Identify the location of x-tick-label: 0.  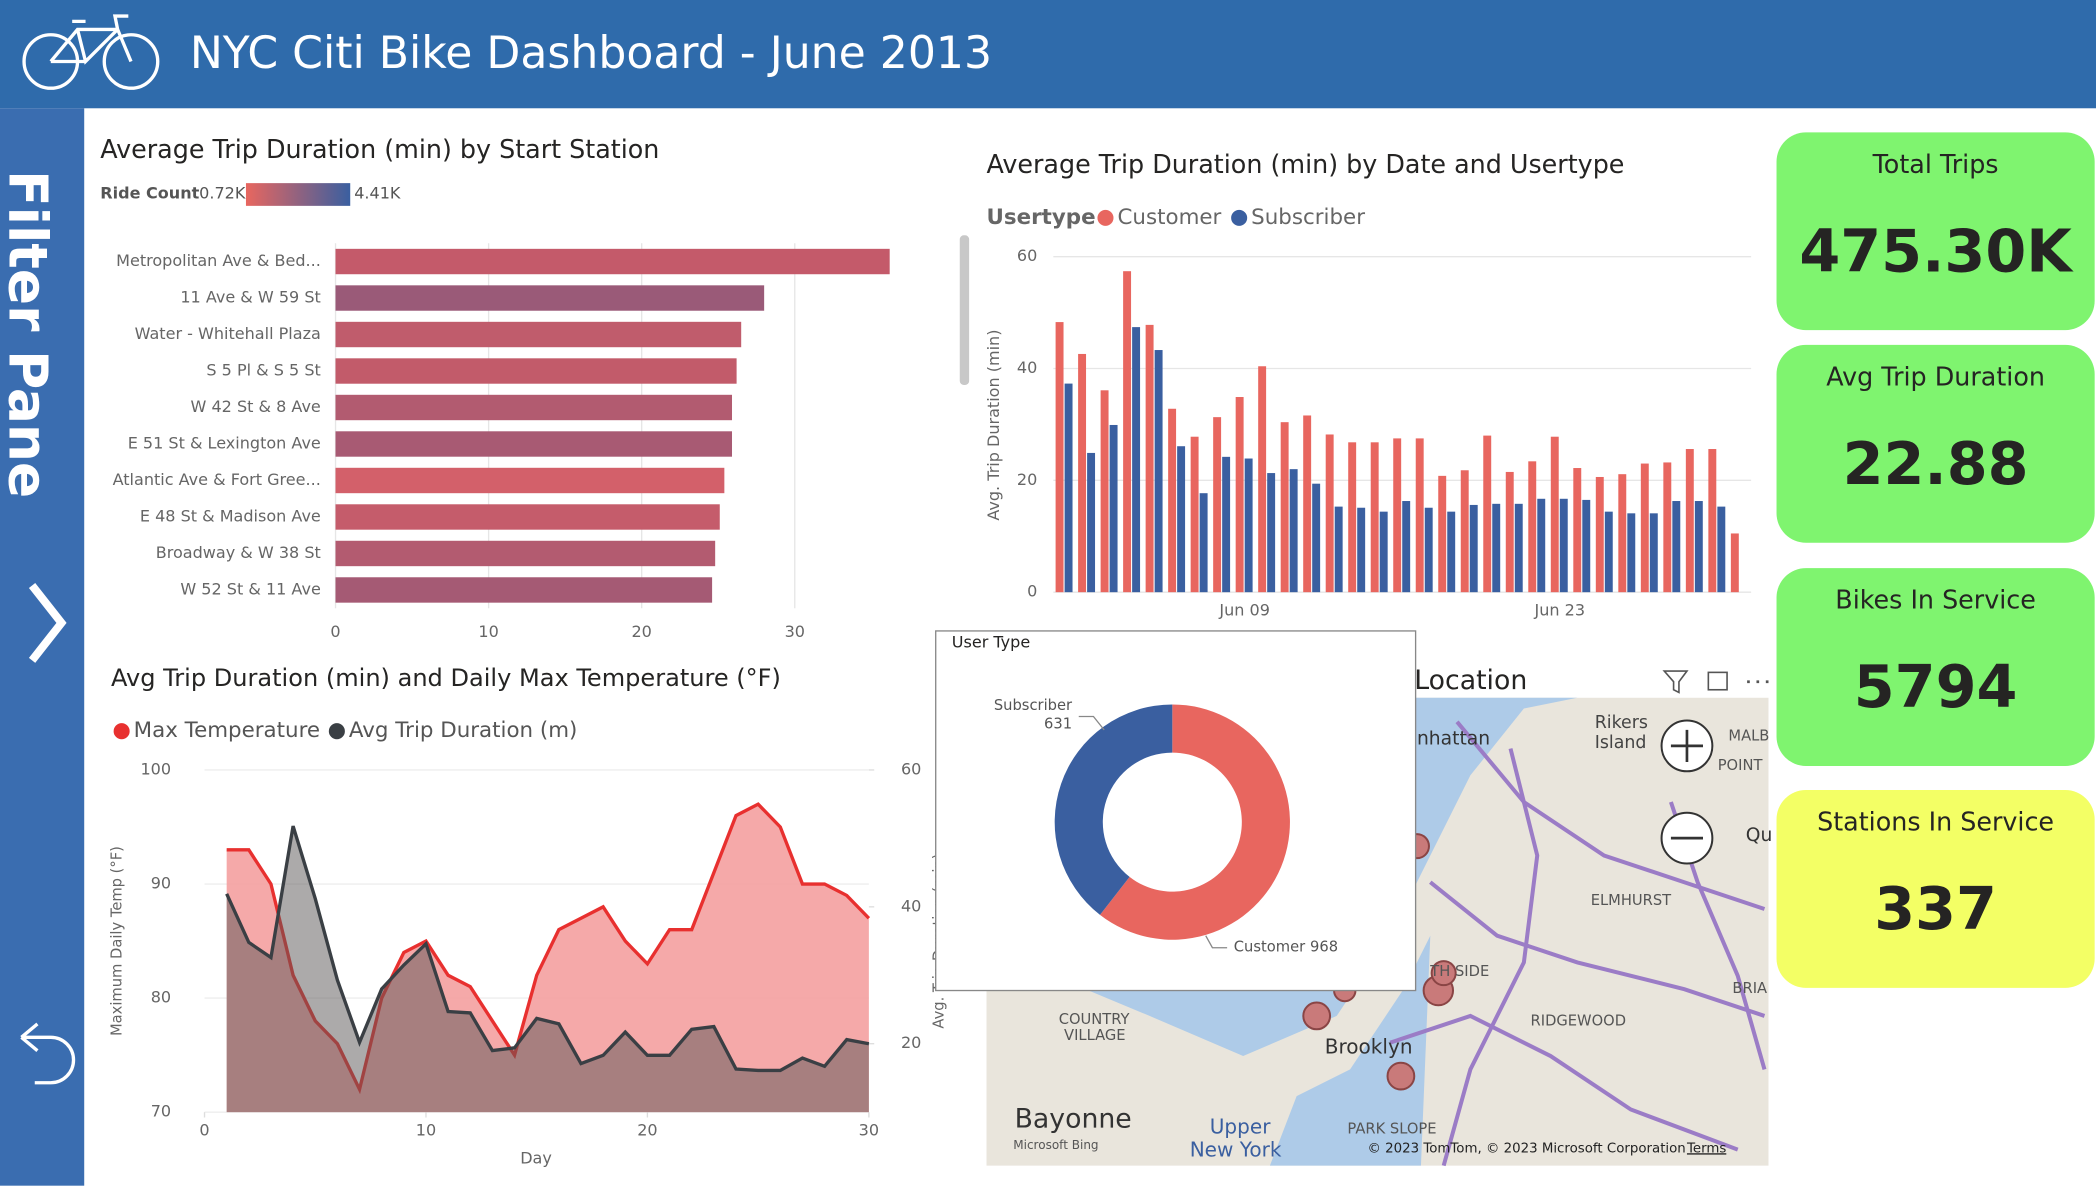
(204, 1129).